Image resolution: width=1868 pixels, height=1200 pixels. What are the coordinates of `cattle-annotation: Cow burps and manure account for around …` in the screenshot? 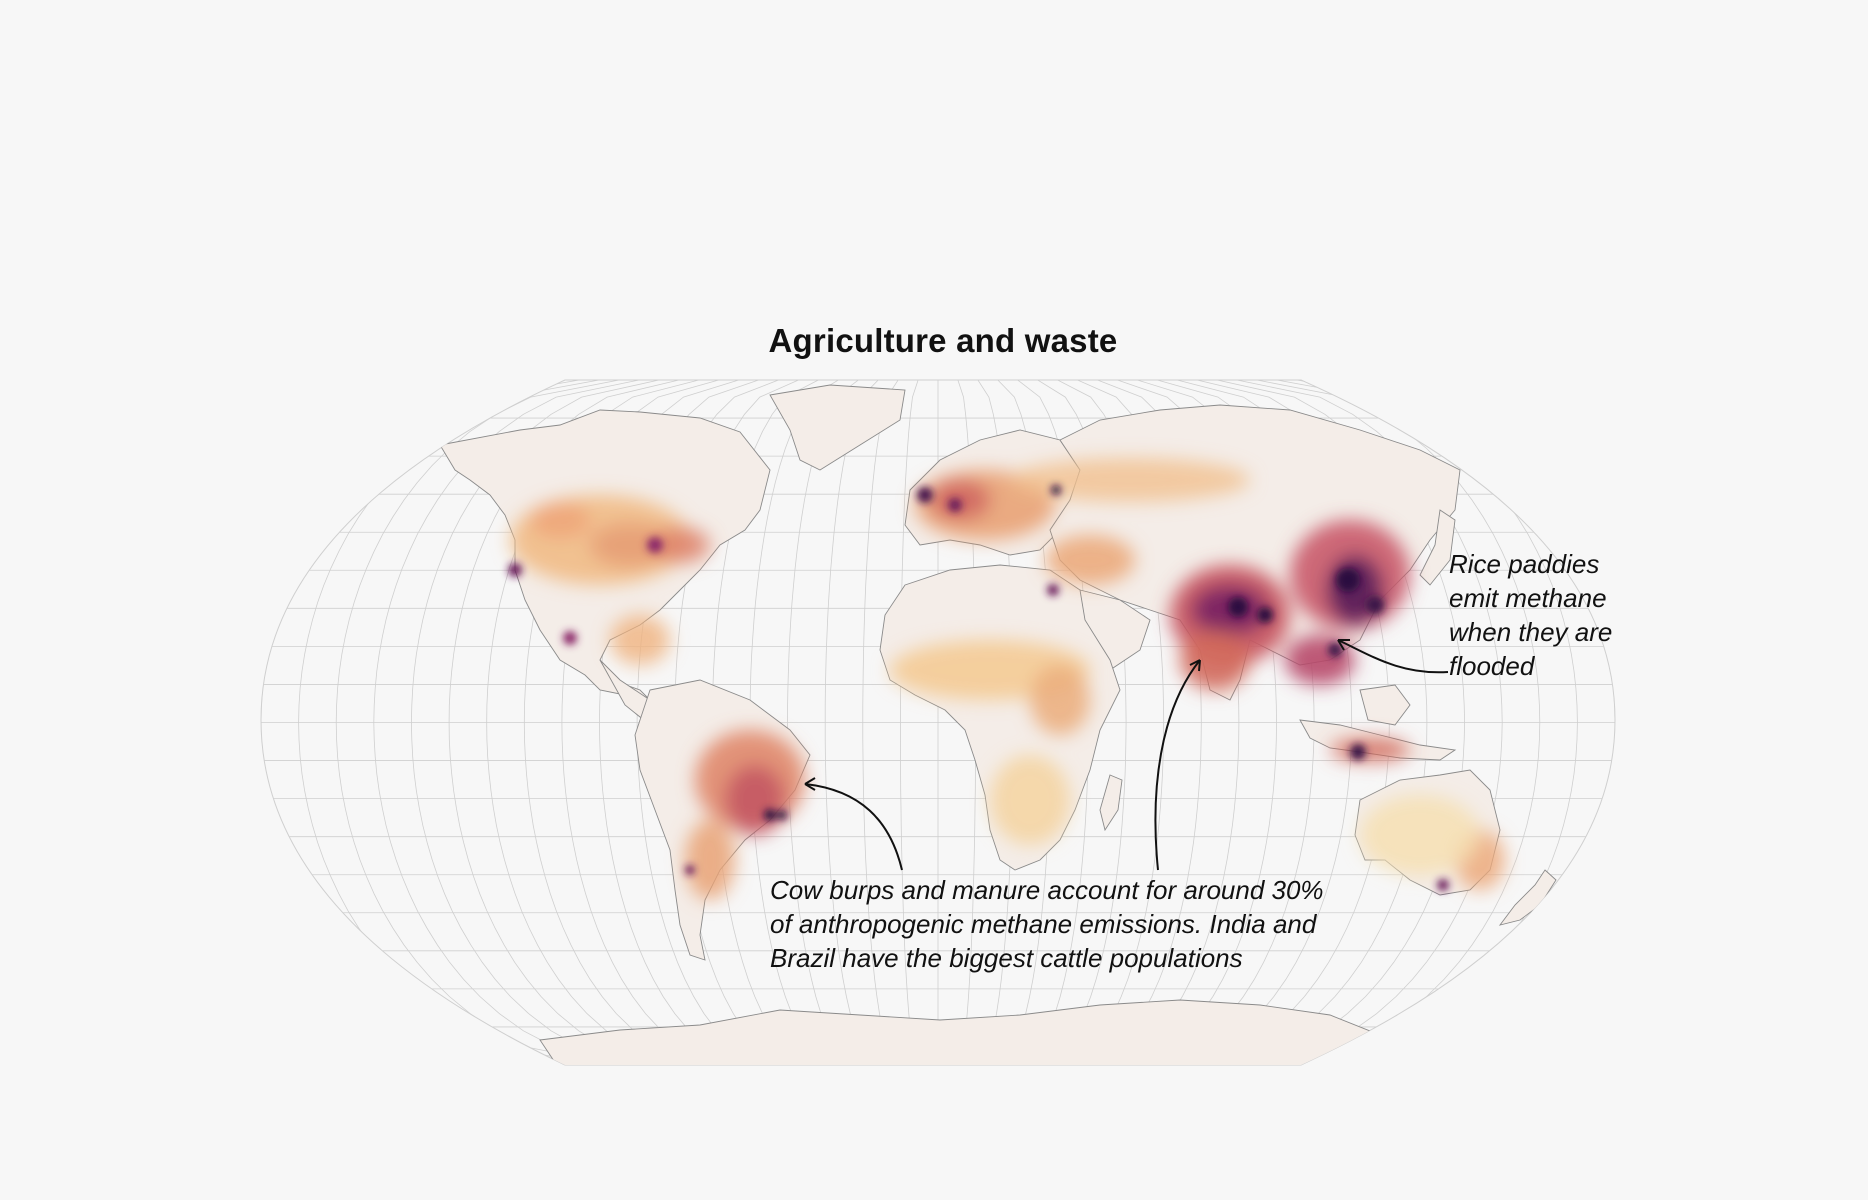 It's located at (1047, 924).